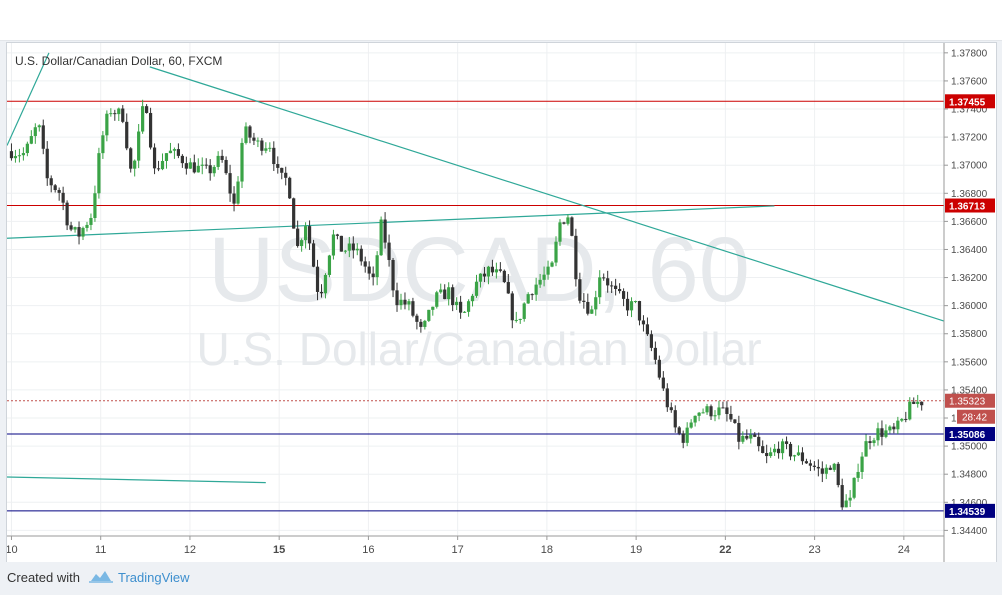  What do you see at coordinates (100, 550) in the screenshot?
I see `x-tick-label: 11` at bounding box center [100, 550].